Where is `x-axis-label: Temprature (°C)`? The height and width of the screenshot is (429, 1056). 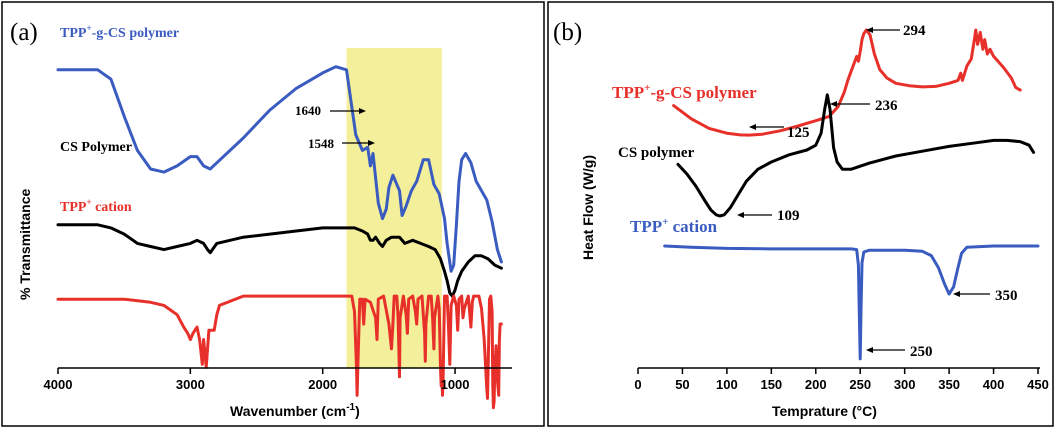
x-axis-label: Temprature (°C) is located at coordinates (824, 411).